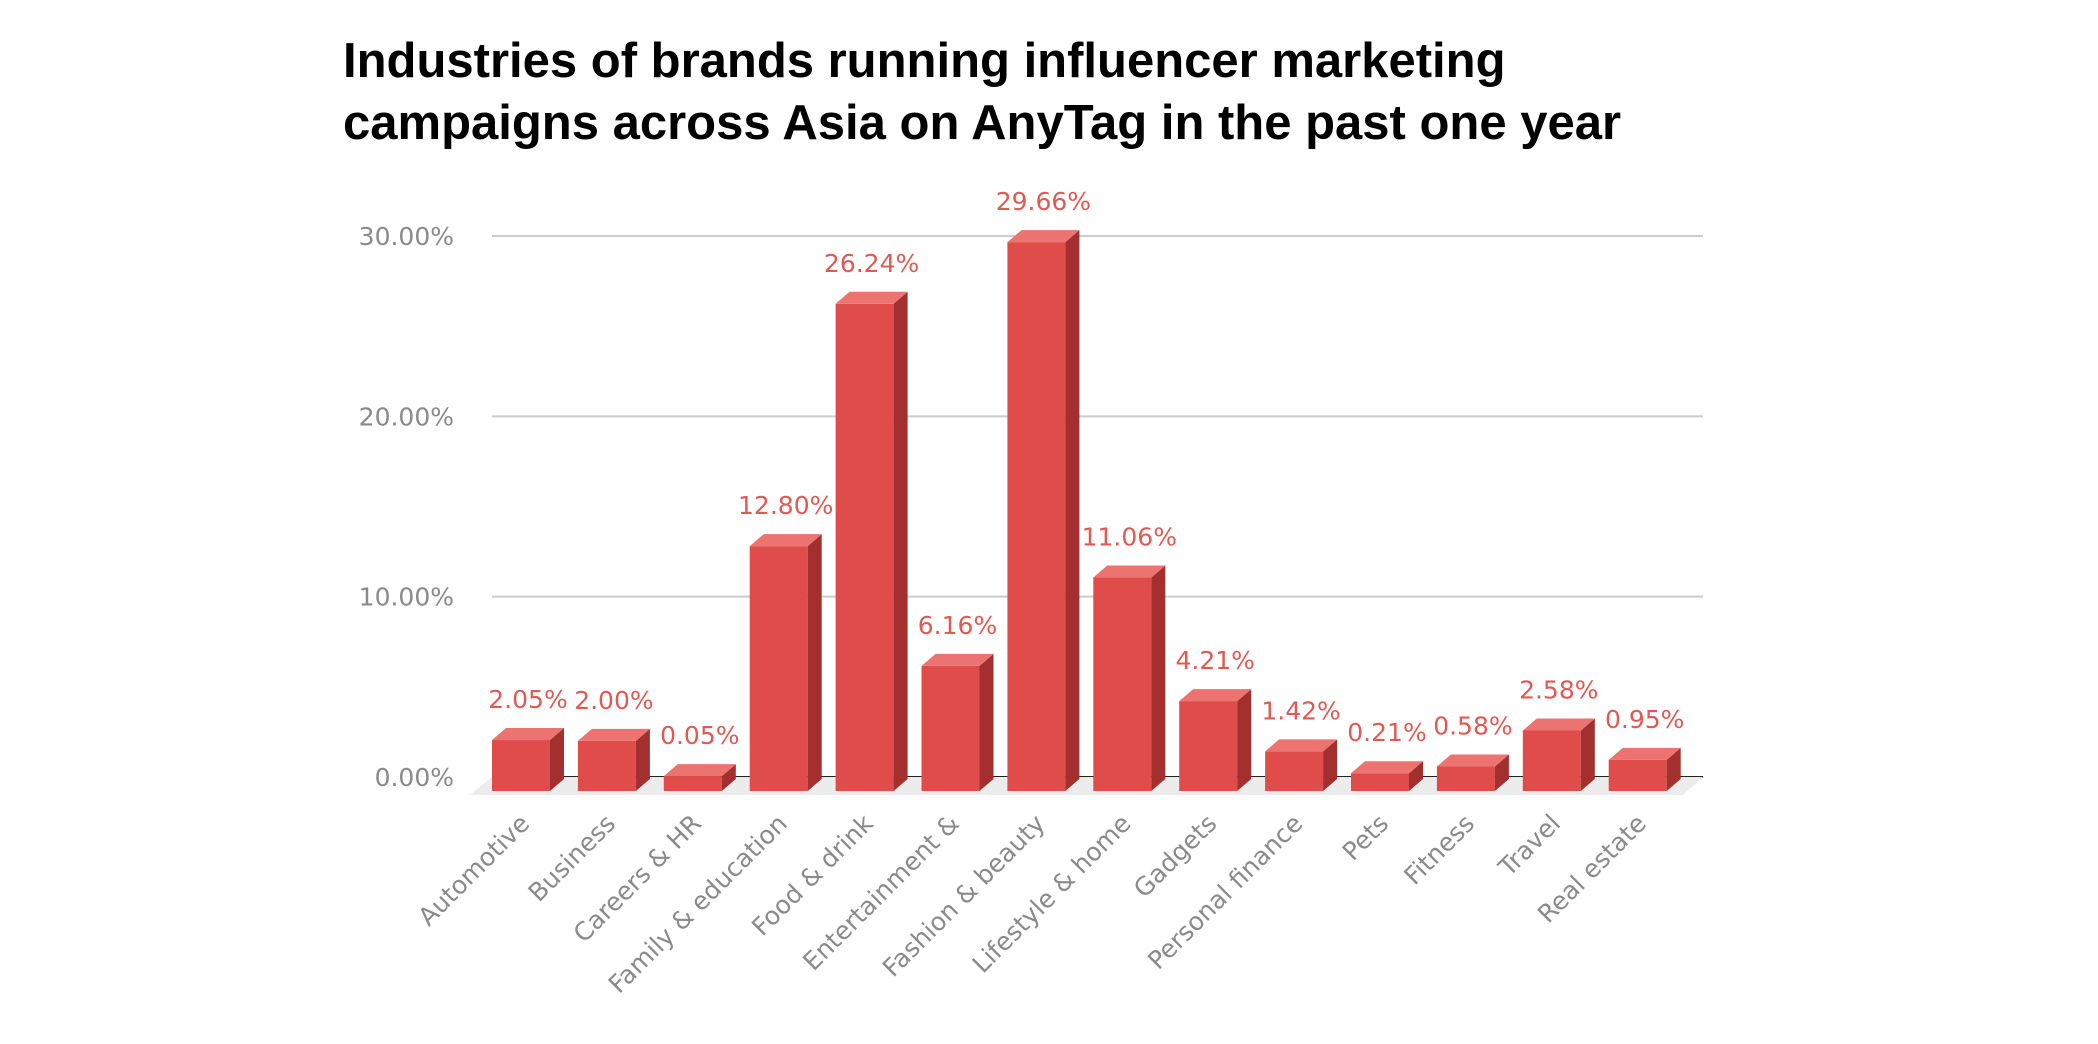  Describe the element at coordinates (1052, 894) in the screenshot. I see `category-label: Lifestyle & home` at that location.